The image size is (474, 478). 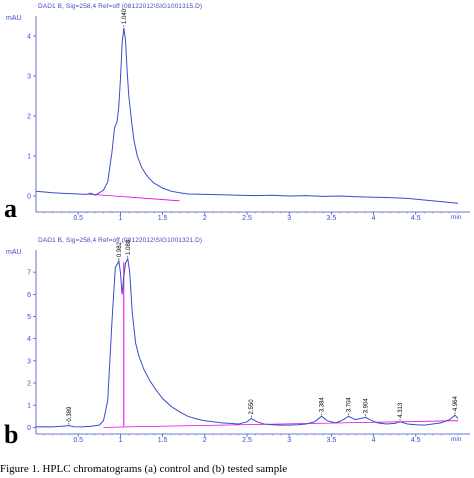 I want to click on peak-label: 0.389, so click(x=70, y=414).